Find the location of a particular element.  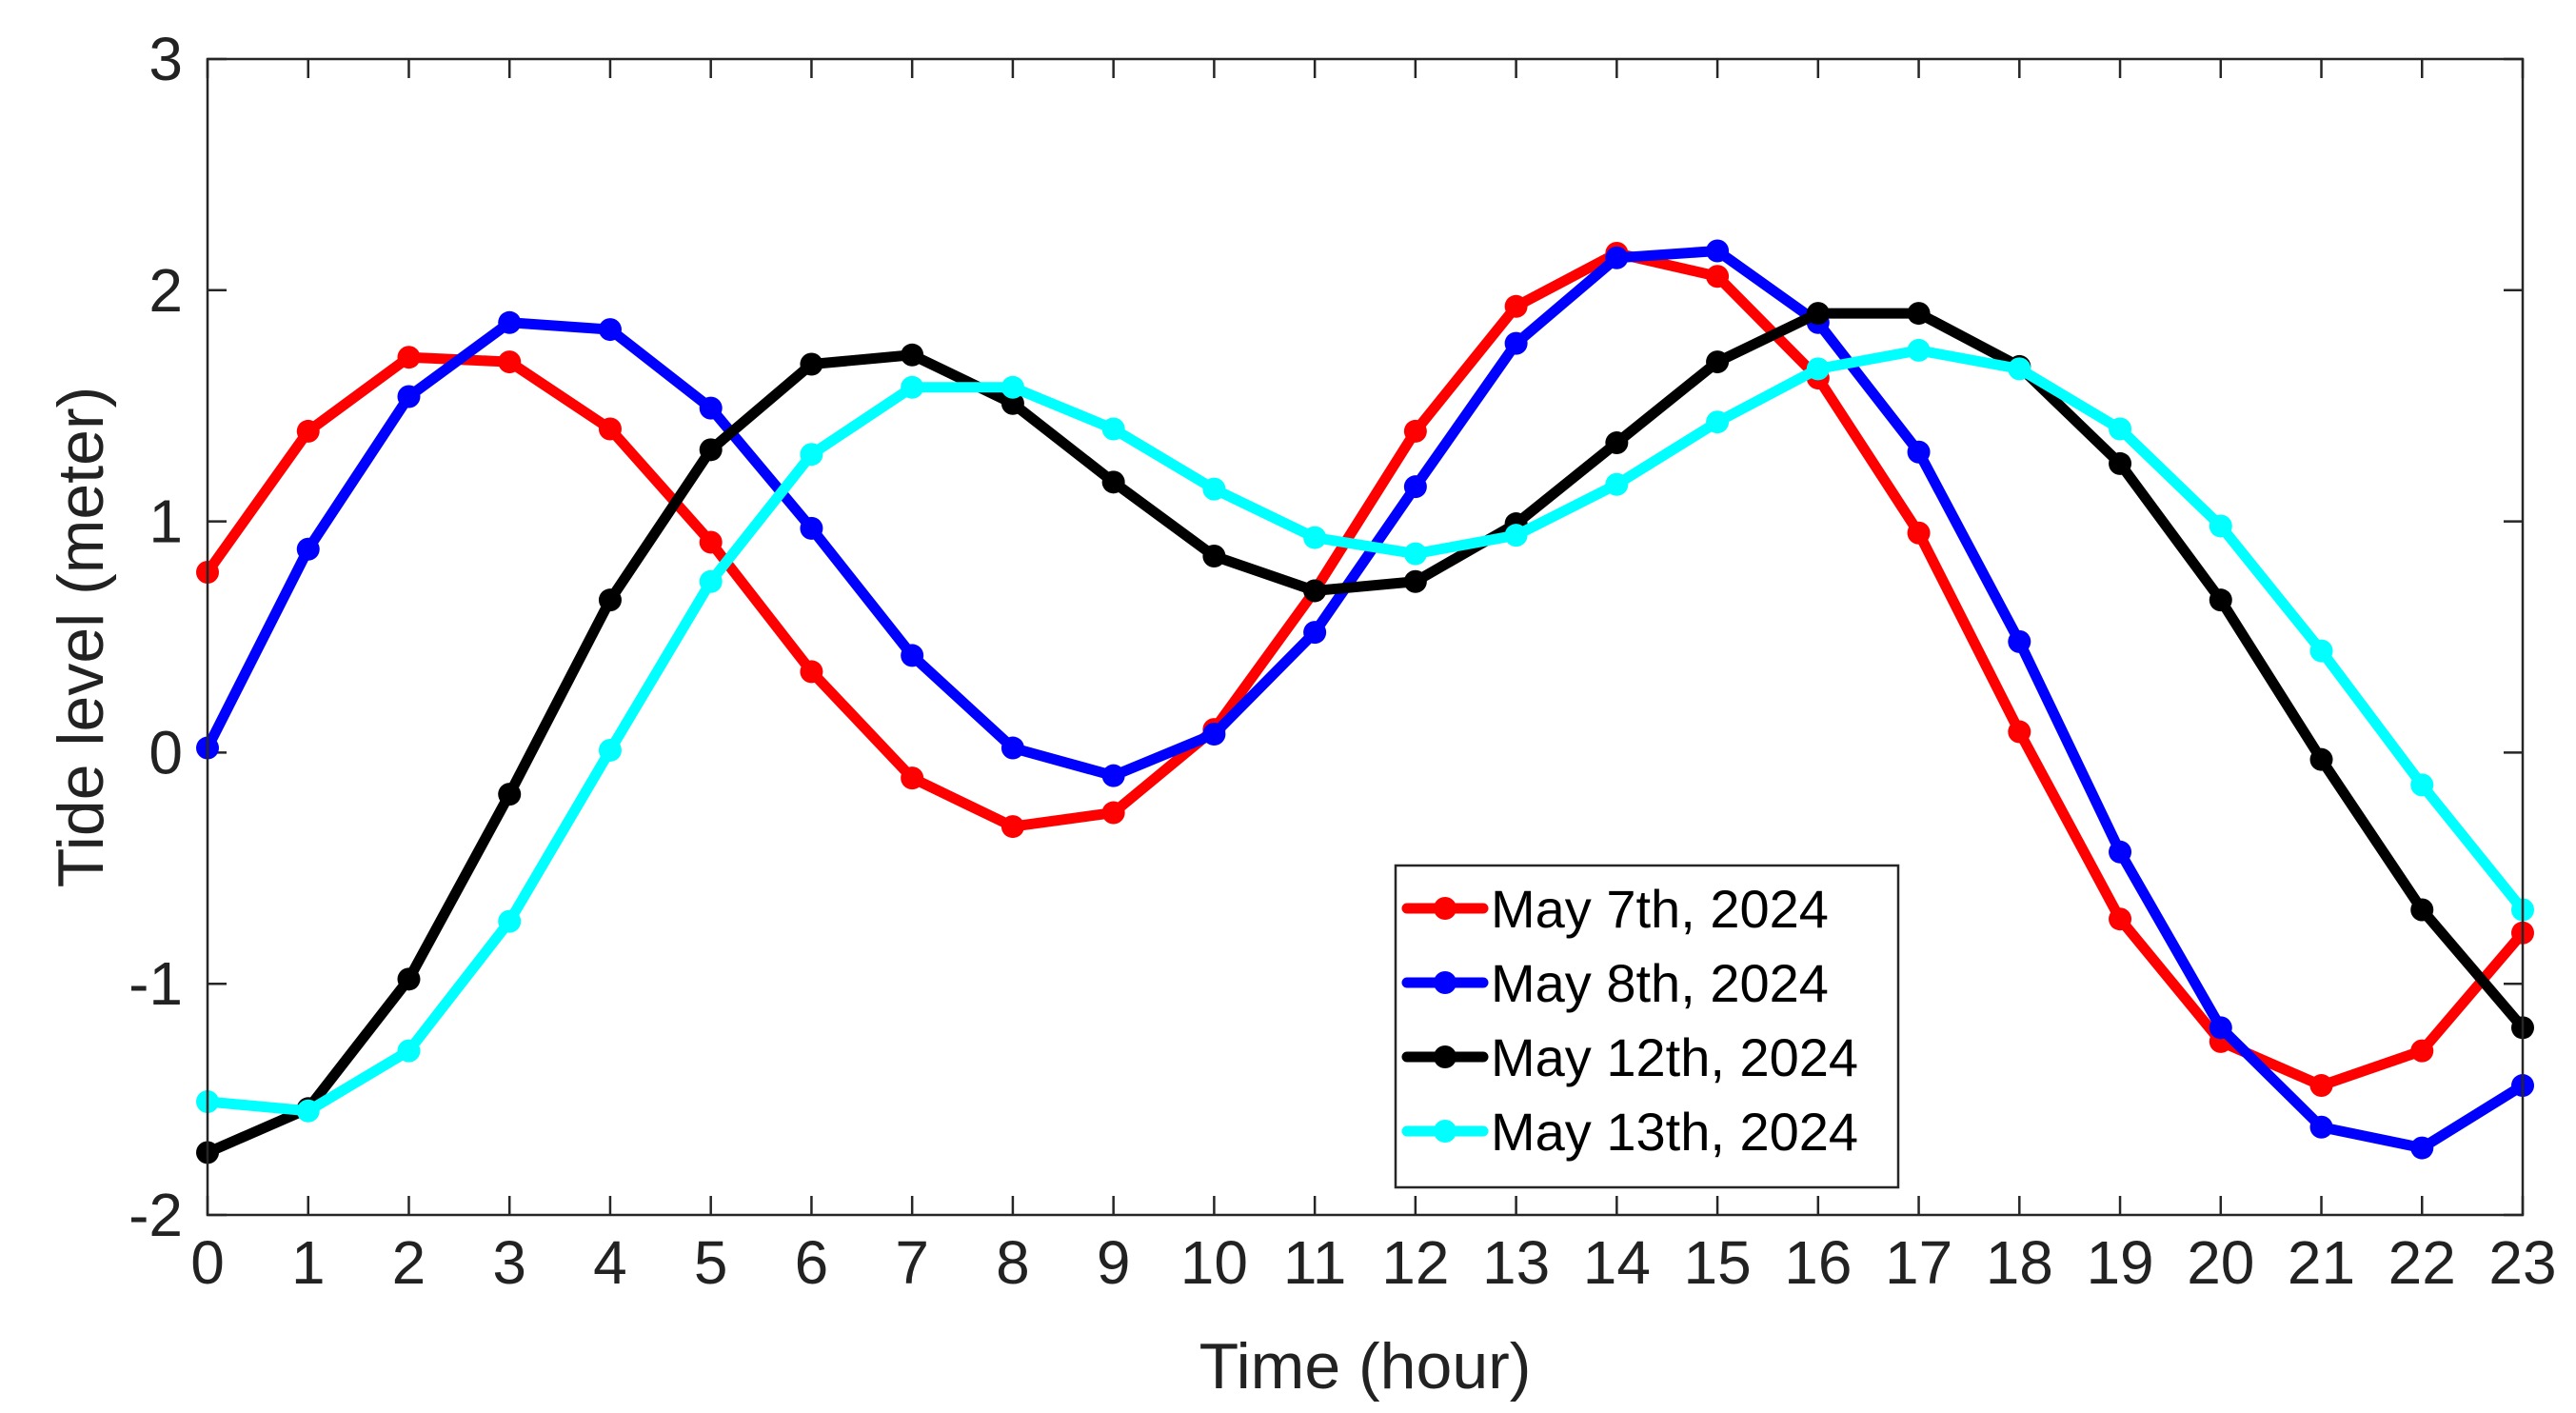

x-tick-label: 20 is located at coordinates (2221, 1262).